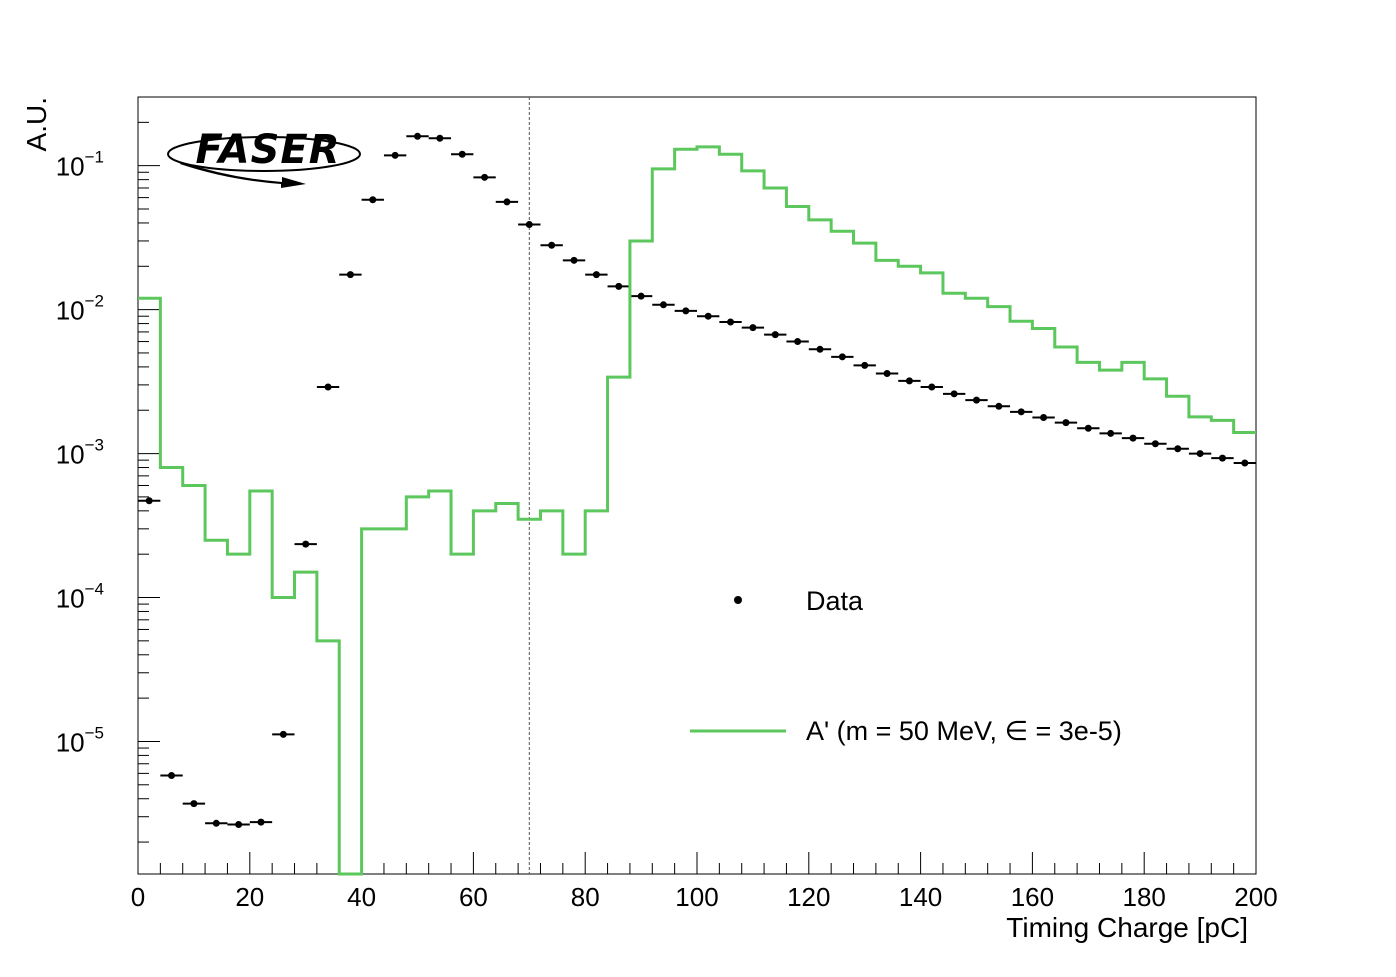  Describe the element at coordinates (80, 453) in the screenshot. I see `y-tick-label: 10⁻³` at that location.